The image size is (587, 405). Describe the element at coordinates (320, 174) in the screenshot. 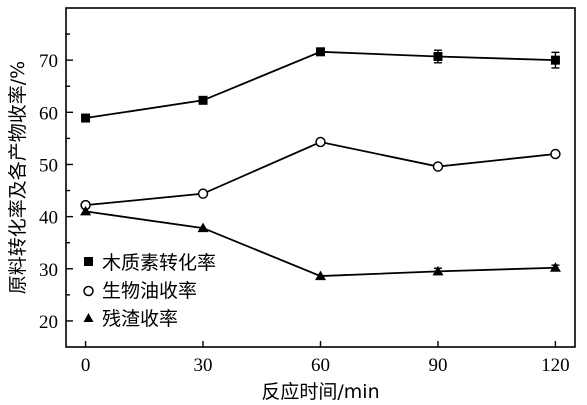

I see `biooil-yield-line` at that location.